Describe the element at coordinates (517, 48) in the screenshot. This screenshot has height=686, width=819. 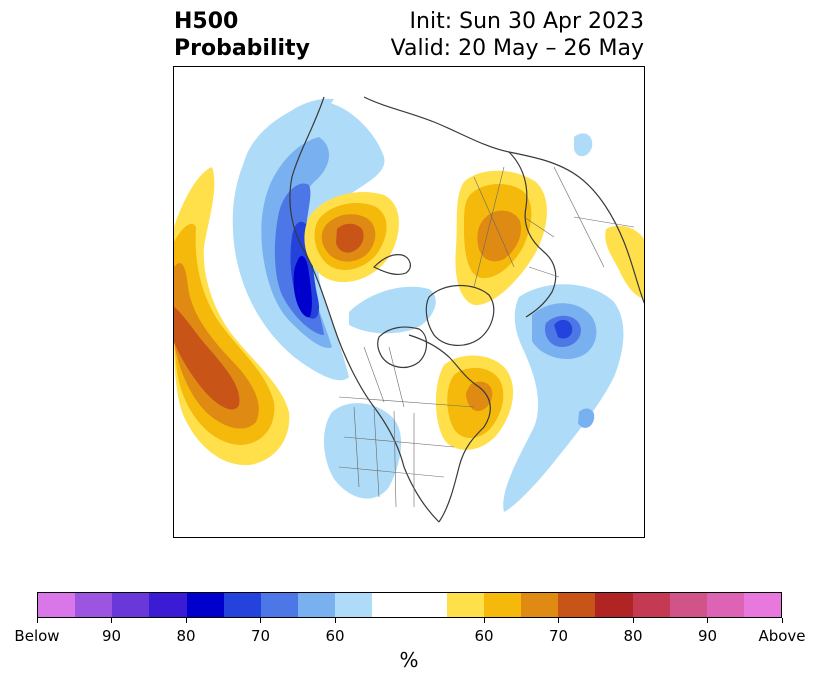
I see `valid-range: Valid: 20 May – 26 May` at that location.